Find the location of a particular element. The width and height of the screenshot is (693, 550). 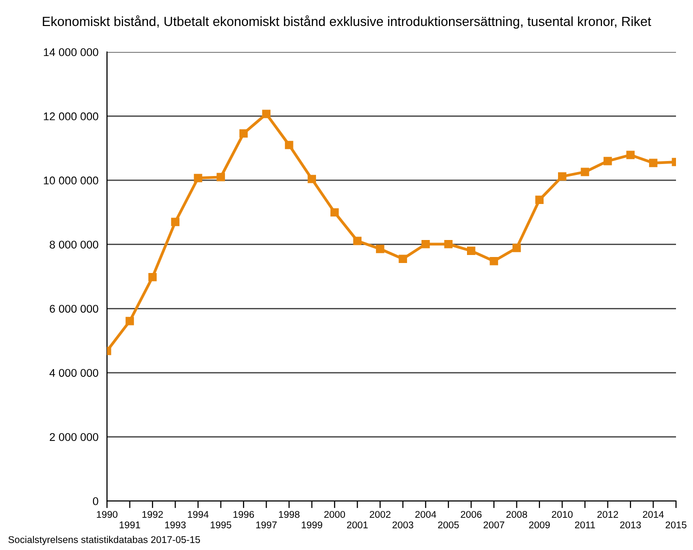

x-tick-label: 2010 is located at coordinates (562, 514).